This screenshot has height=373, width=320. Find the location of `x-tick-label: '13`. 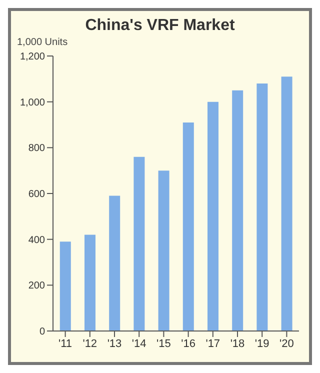

x-tick-label: '13 is located at coordinates (114, 344).